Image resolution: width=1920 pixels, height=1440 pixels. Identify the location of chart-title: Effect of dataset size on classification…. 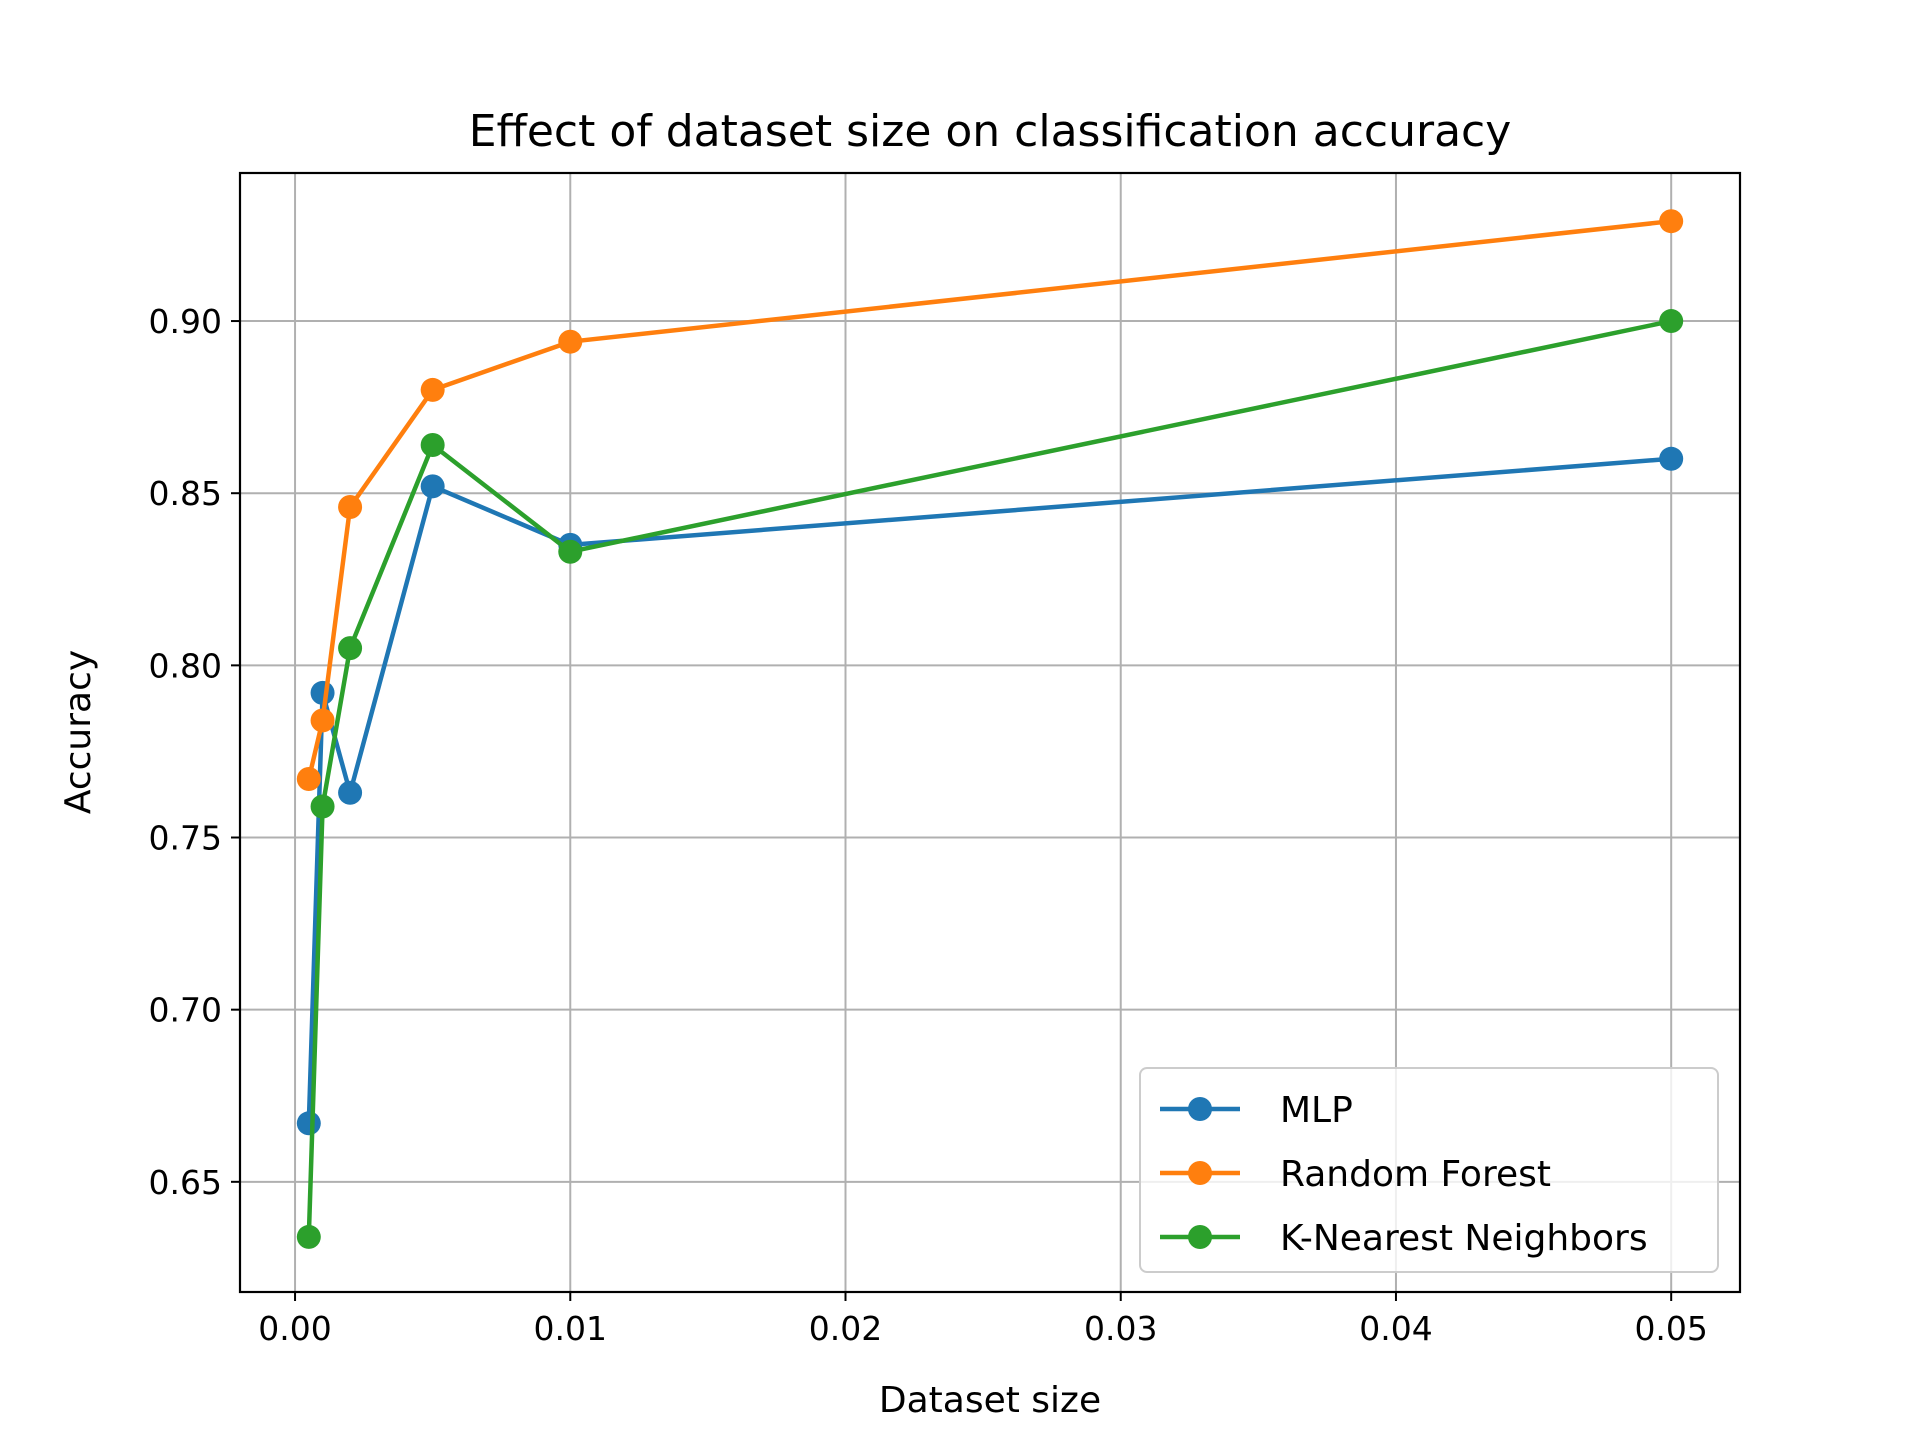
(990, 131).